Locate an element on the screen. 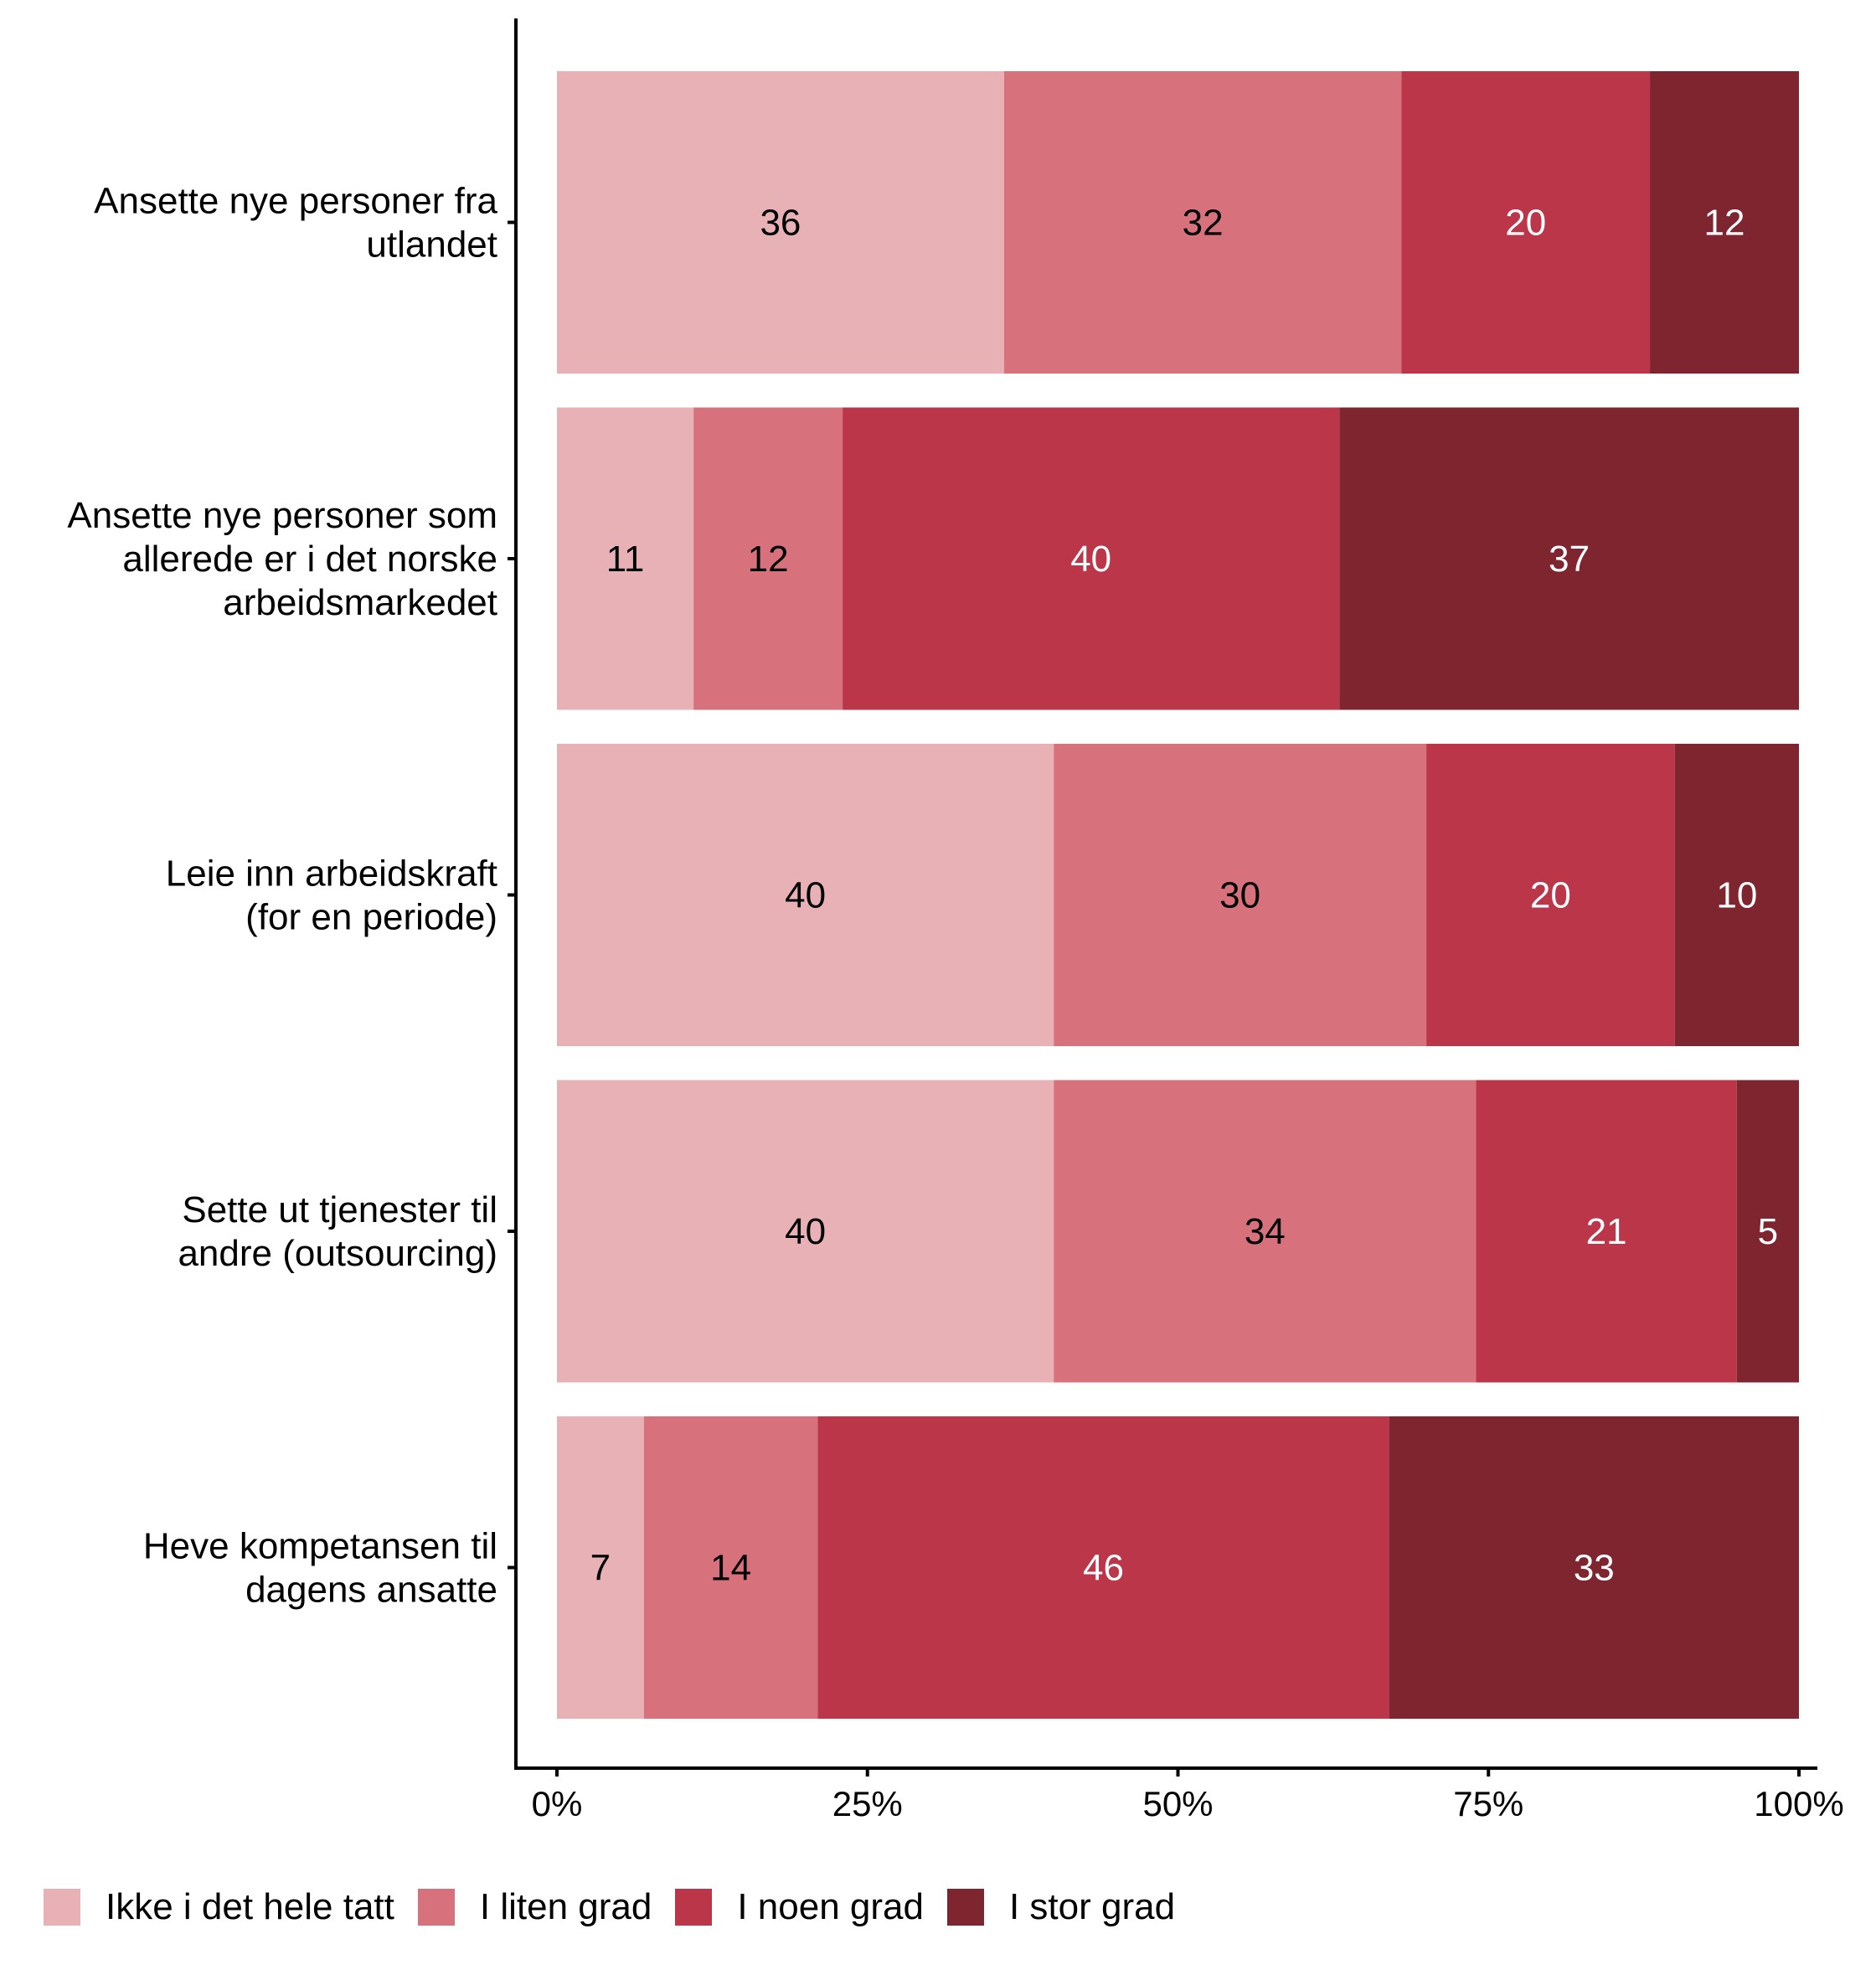 The height and width of the screenshot is (1970, 1876). data-label: 34 is located at coordinates (1265, 1231).